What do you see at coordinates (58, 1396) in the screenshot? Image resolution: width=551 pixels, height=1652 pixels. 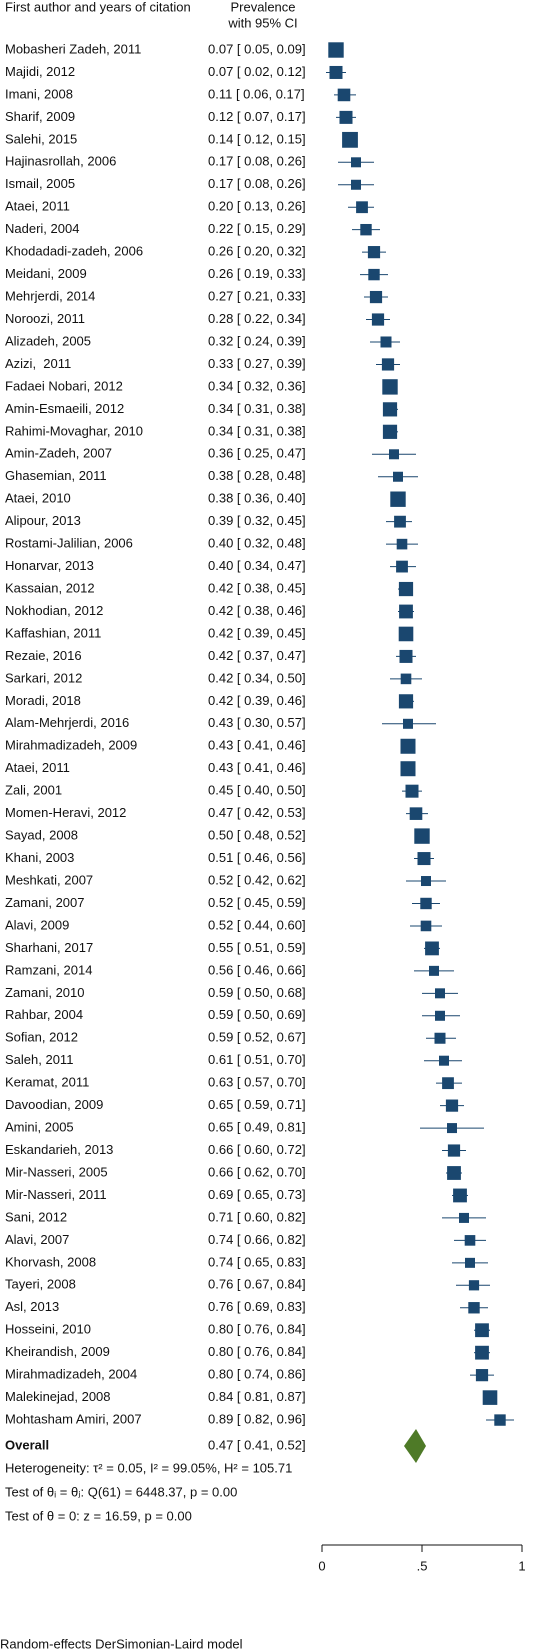 I see `study-name: Malekinejad, 2008` at bounding box center [58, 1396].